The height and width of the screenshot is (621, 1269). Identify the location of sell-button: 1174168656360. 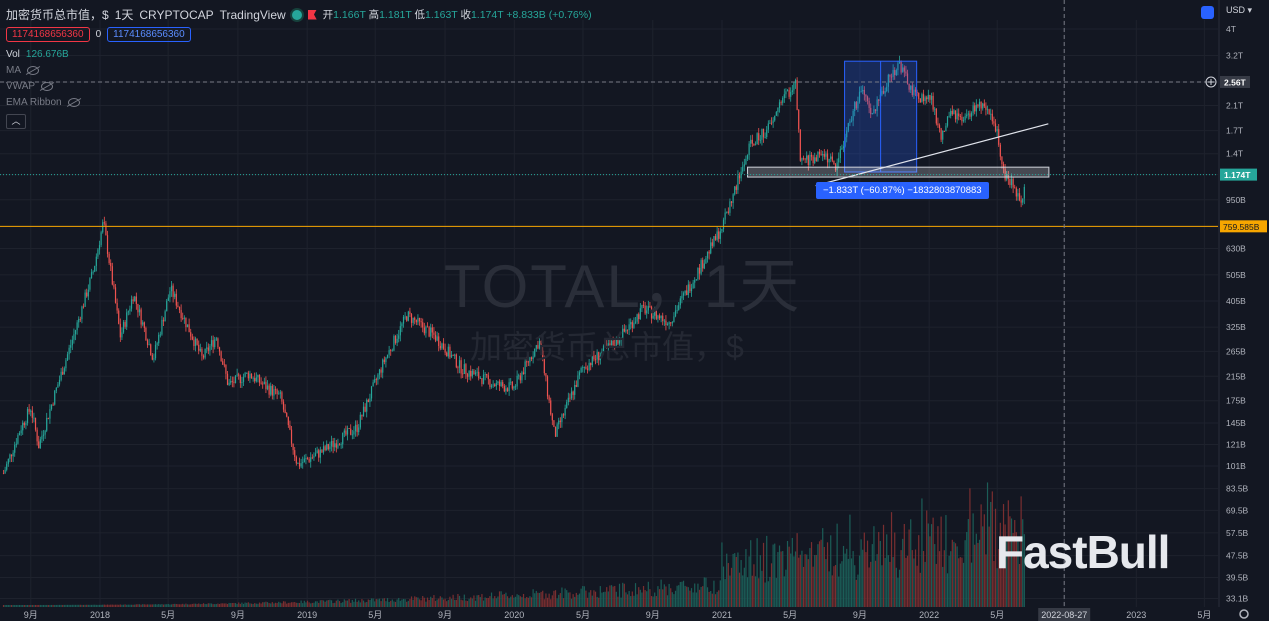
(48, 34).